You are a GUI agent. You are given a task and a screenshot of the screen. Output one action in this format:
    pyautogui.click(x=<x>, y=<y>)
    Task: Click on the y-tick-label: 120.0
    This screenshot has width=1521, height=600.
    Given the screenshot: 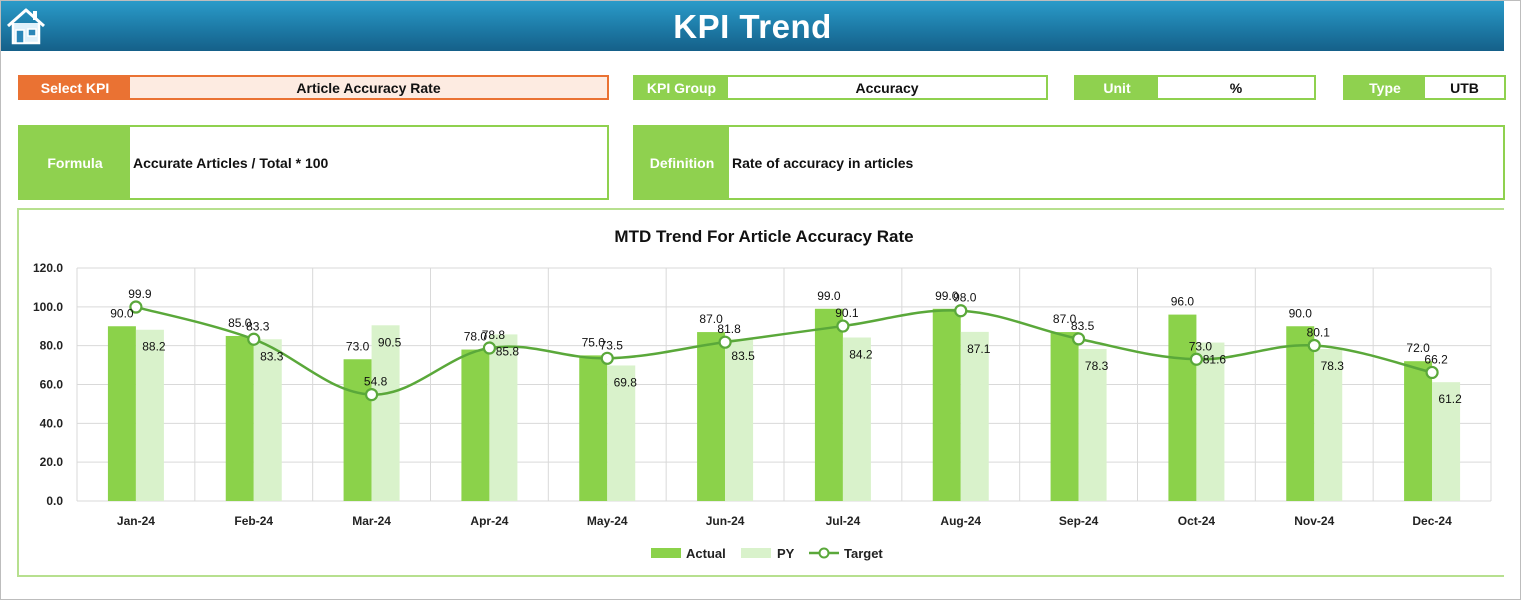 What is the action you would take?
    pyautogui.click(x=48, y=268)
    